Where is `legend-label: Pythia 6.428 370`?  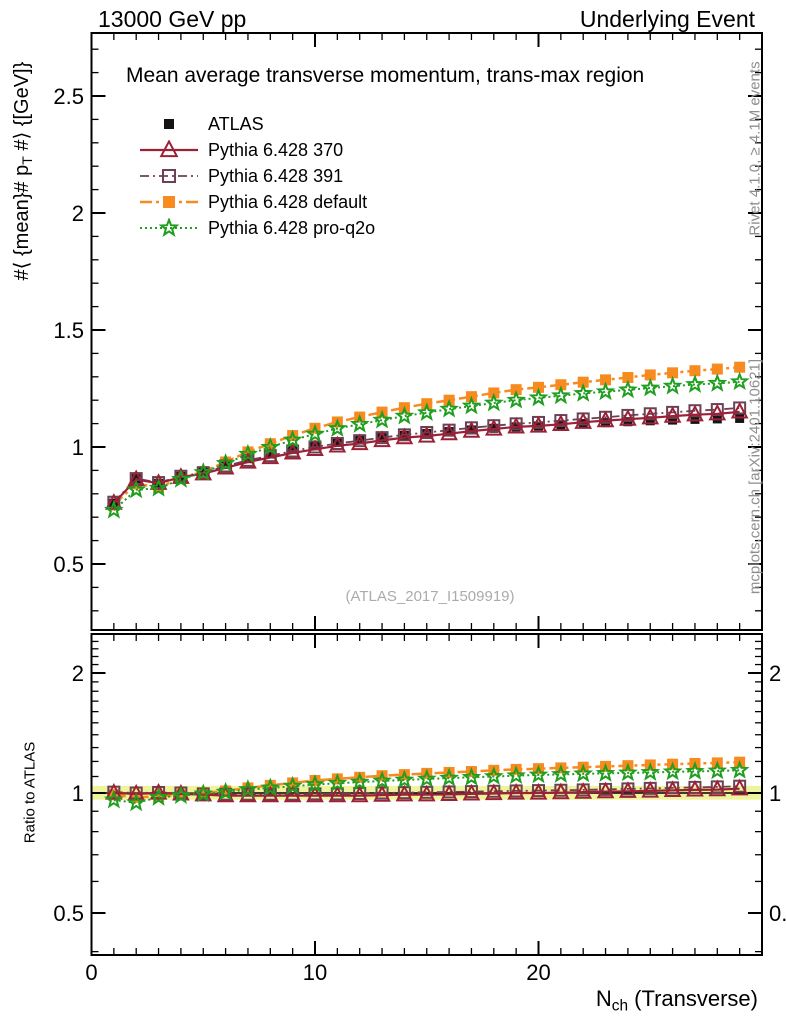 legend-label: Pythia 6.428 370 is located at coordinates (276, 149).